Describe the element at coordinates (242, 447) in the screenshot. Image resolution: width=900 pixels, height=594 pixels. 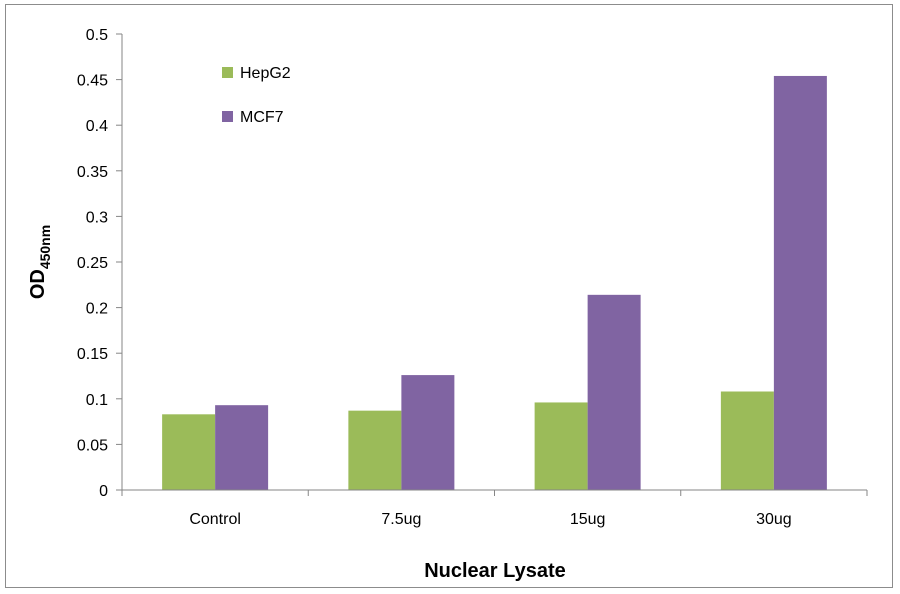
I see `bar-mcf7-control` at that location.